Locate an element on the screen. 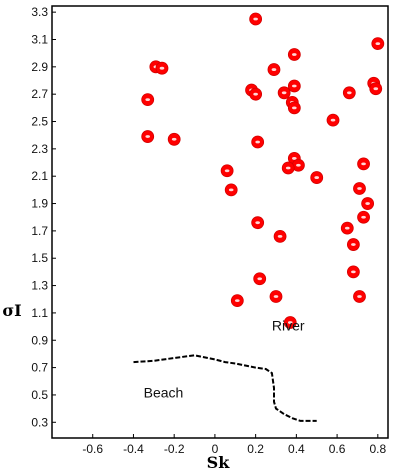 Image resolution: width=398 pixels, height=473 pixels. annotation-river: River is located at coordinates (288, 326).